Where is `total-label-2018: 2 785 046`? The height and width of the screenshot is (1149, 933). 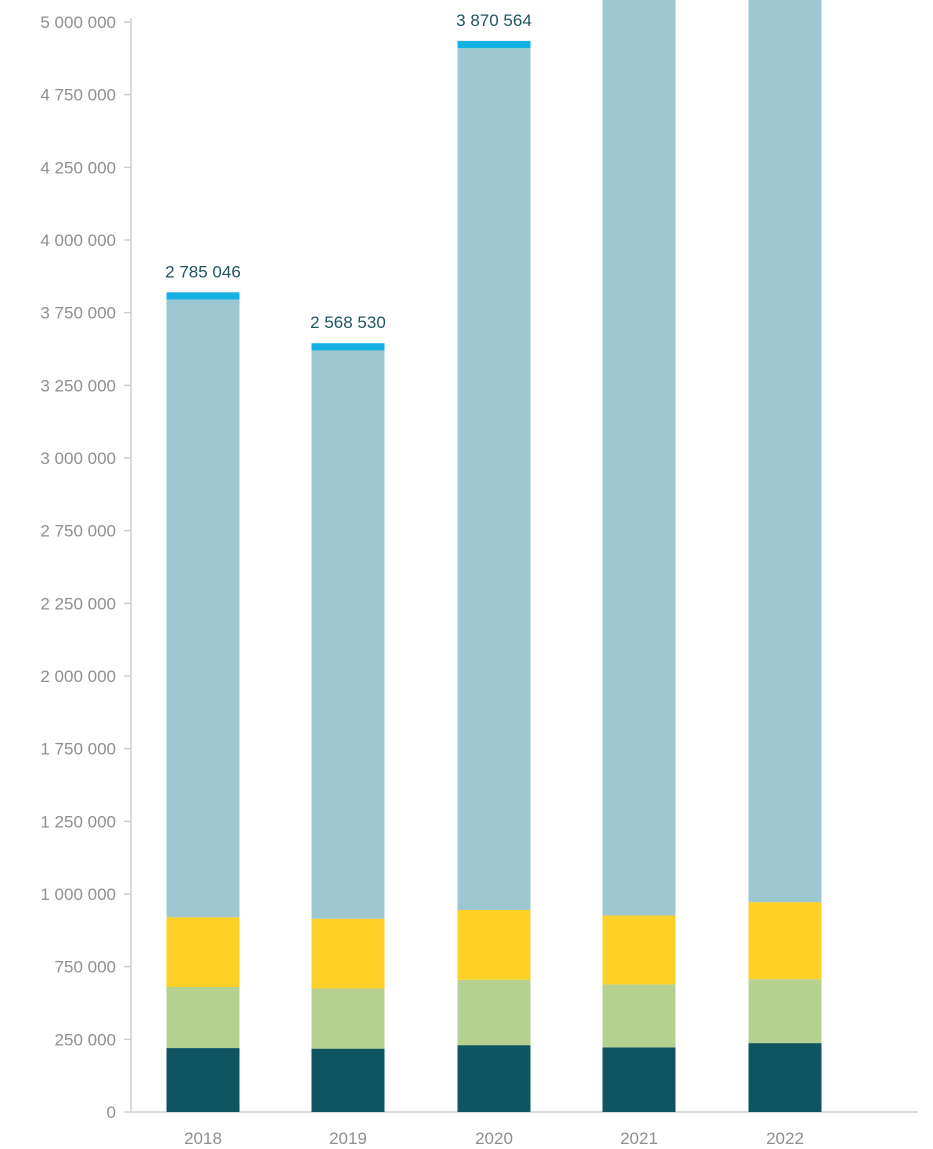
total-label-2018: 2 785 046 is located at coordinates (203, 271).